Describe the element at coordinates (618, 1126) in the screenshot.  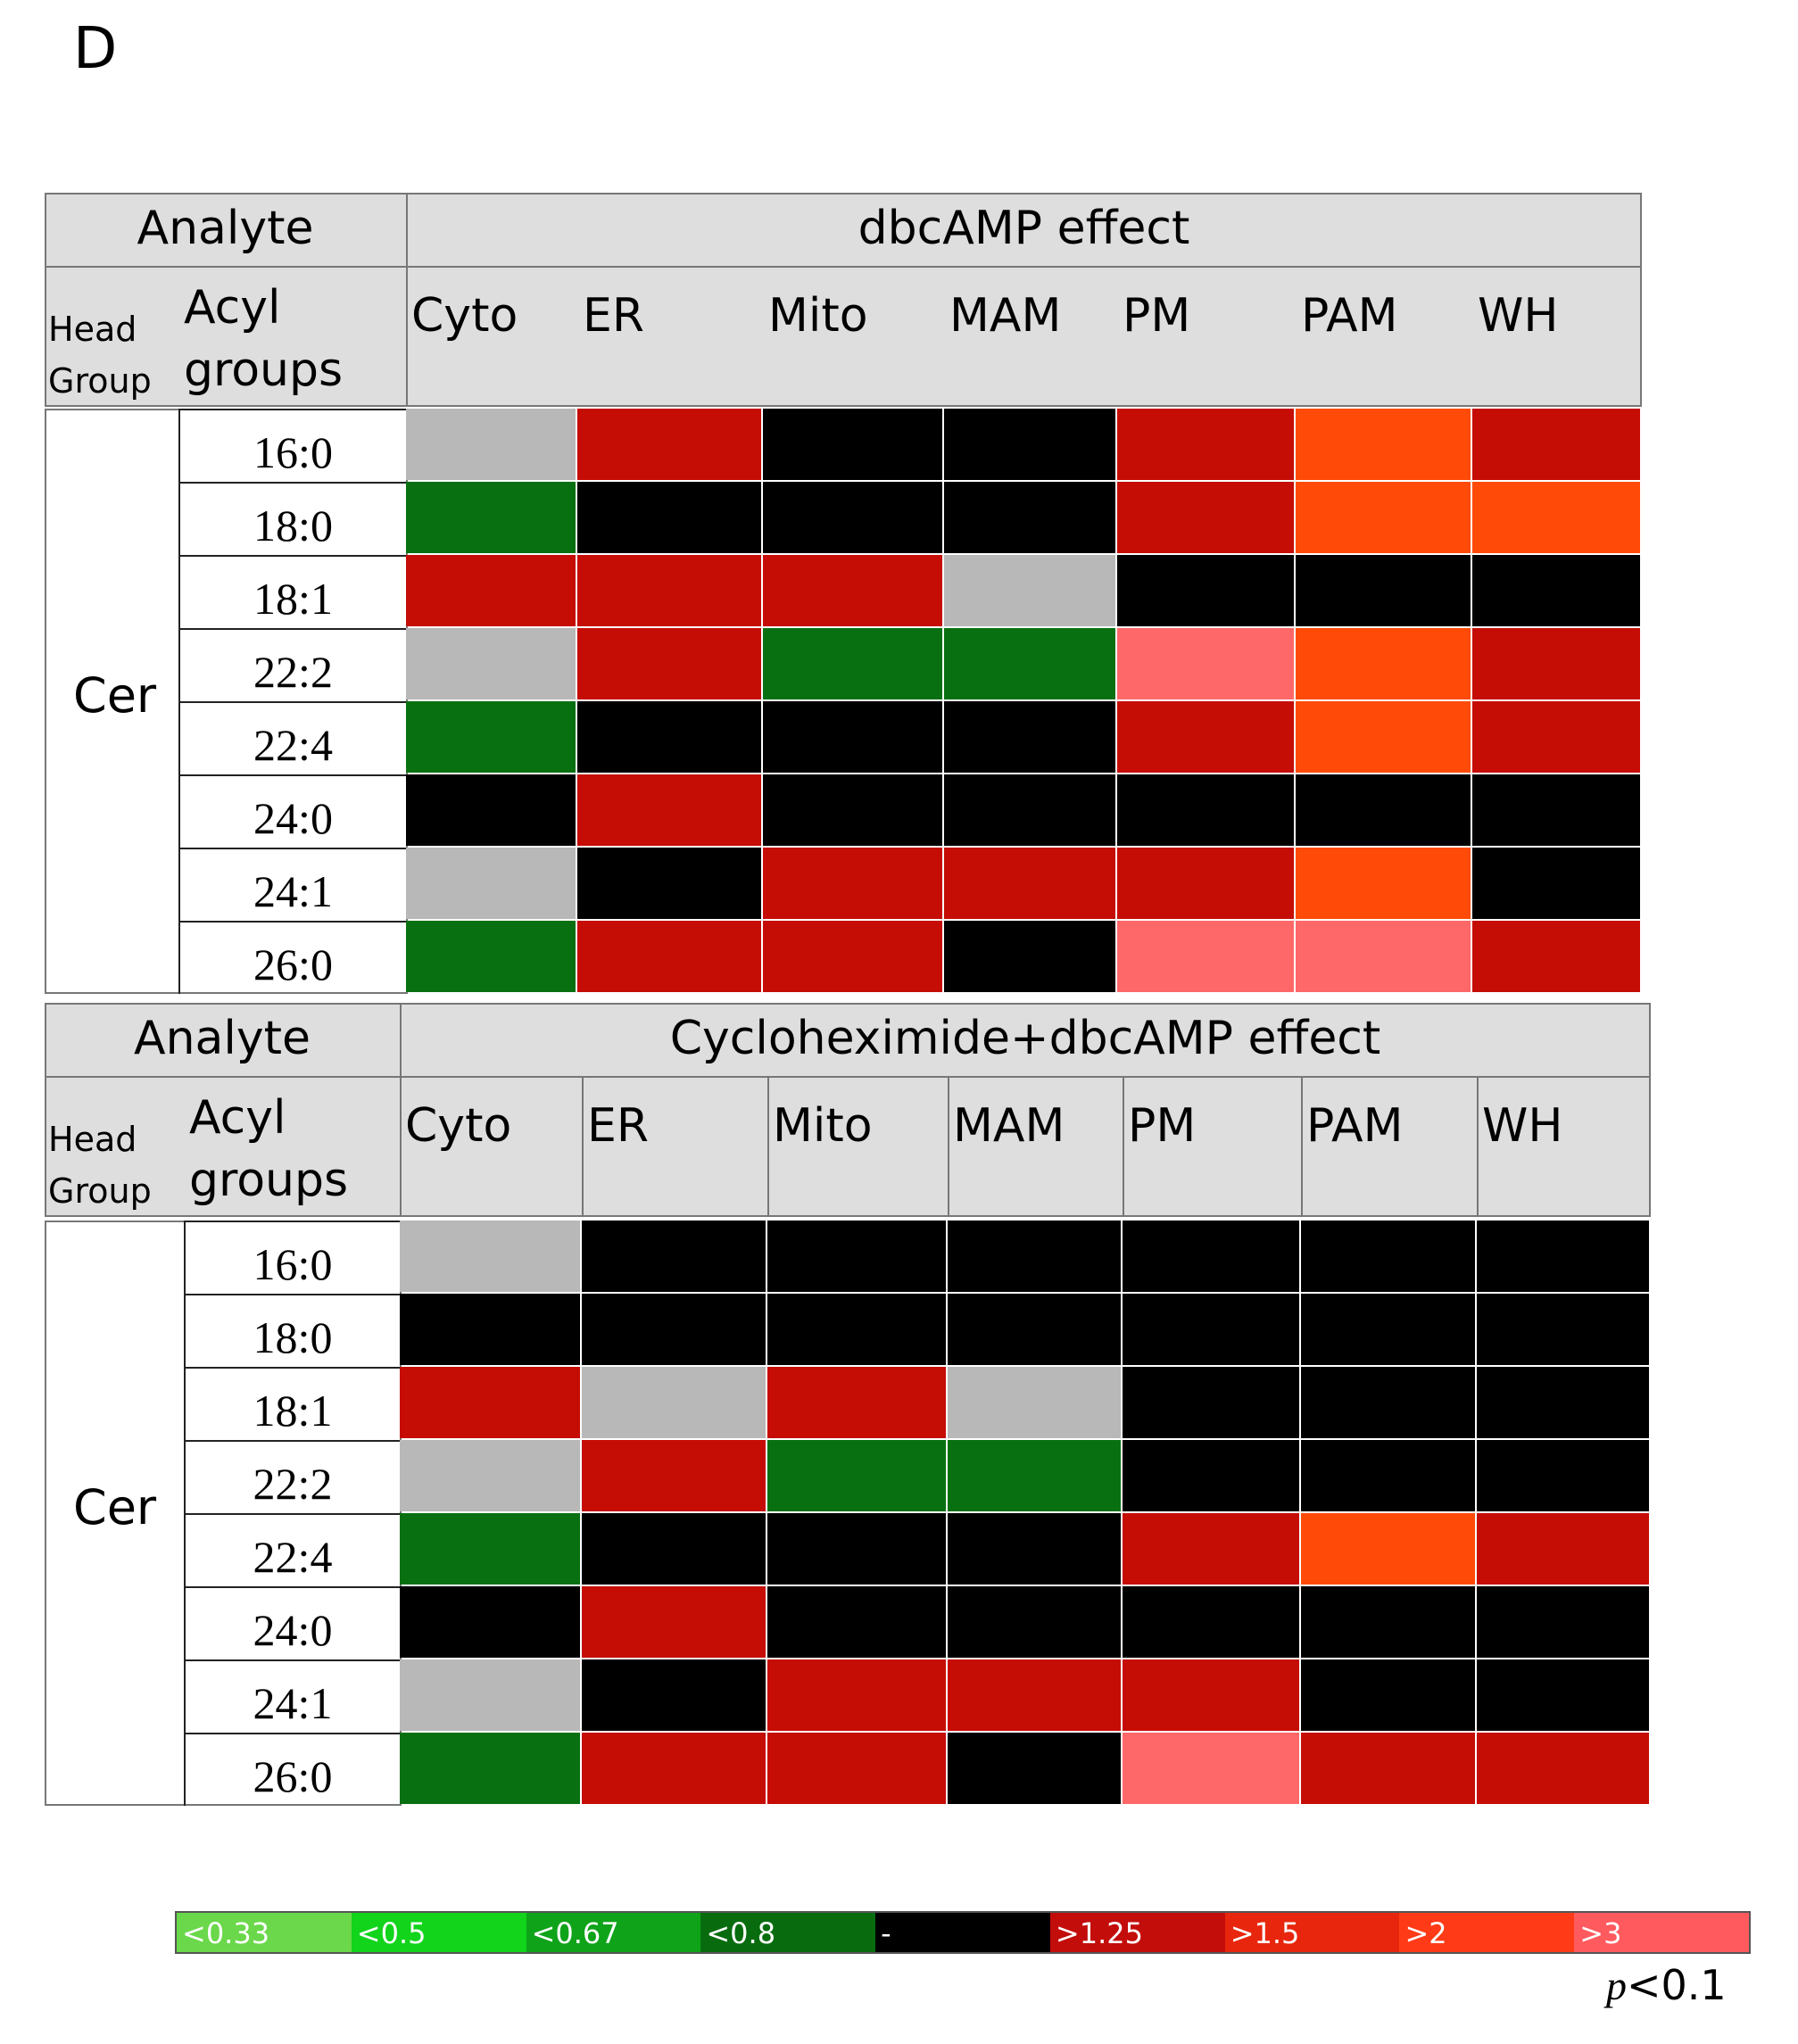
I see `column-header-er: ER` at that location.